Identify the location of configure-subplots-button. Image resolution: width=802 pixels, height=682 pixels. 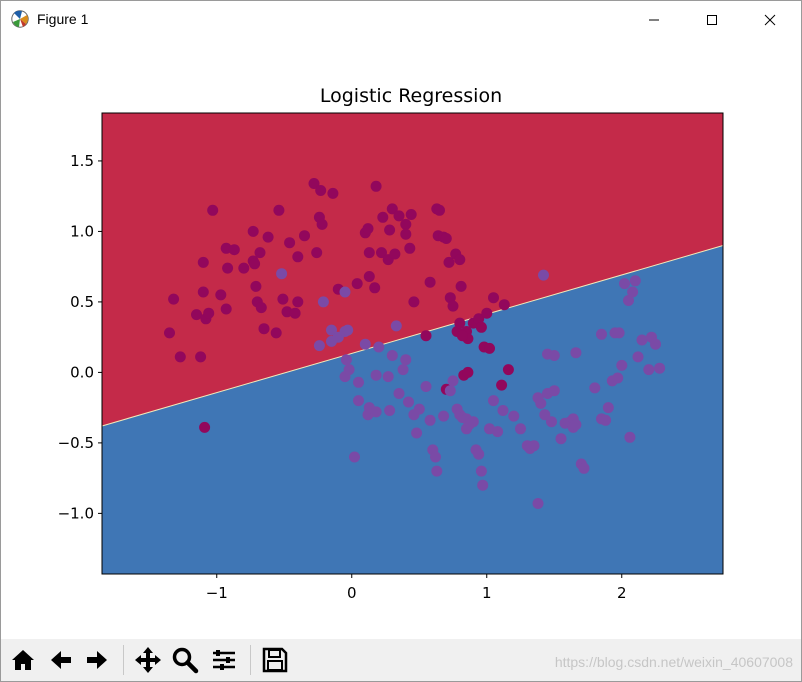
(224, 660).